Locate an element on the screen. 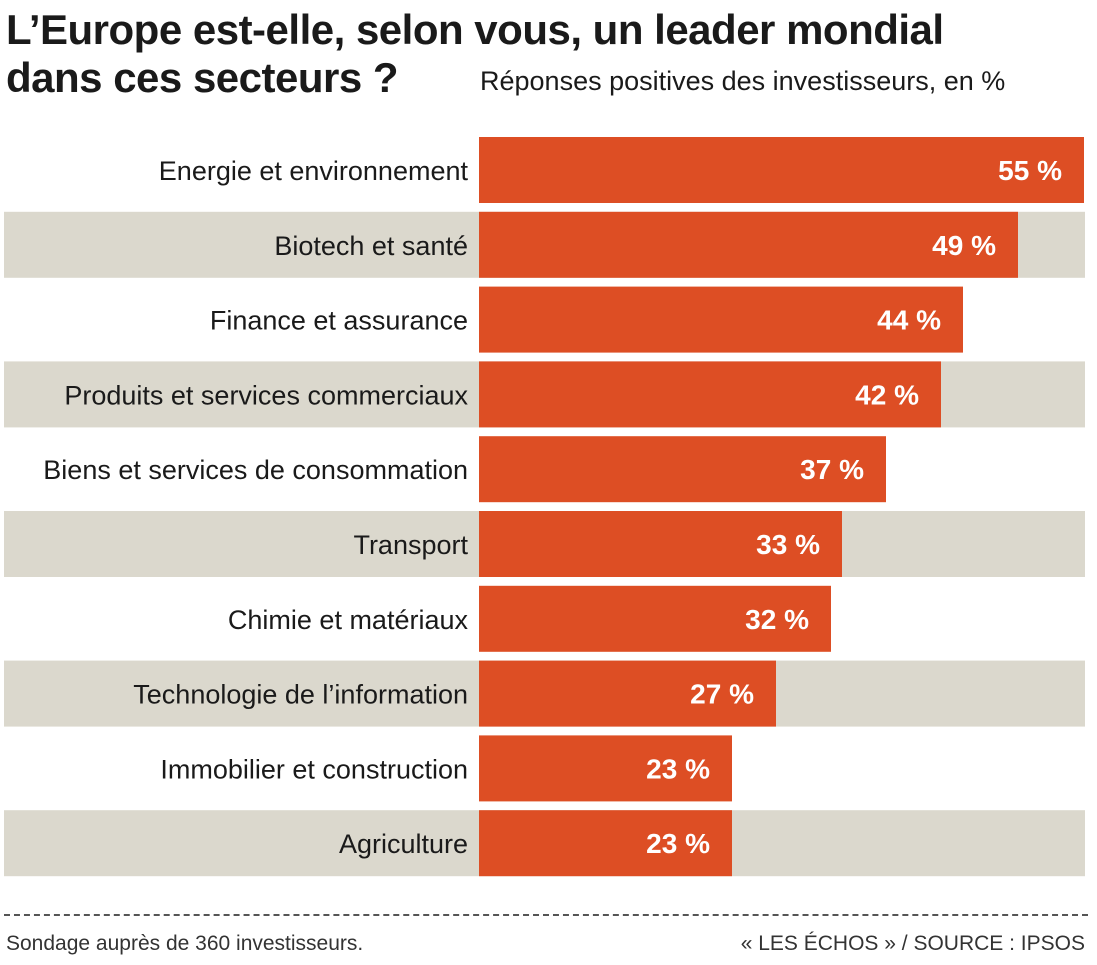 This screenshot has width=1097, height=965. footer-source: « LES ÉCHOS » / SOURCE : IPSOS is located at coordinates (912, 943).